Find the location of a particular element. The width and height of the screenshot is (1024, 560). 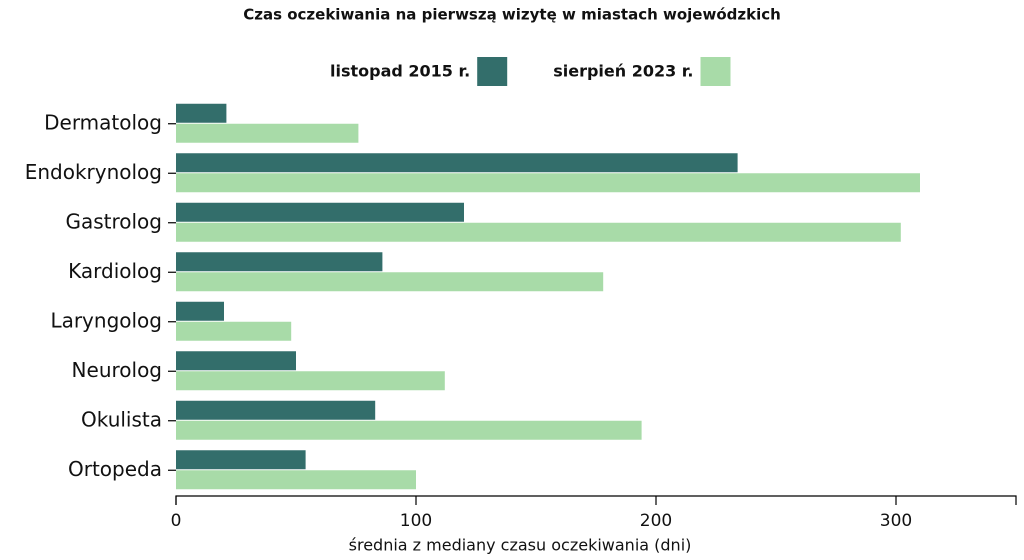

x-tick-label: 200 is located at coordinates (656, 521).